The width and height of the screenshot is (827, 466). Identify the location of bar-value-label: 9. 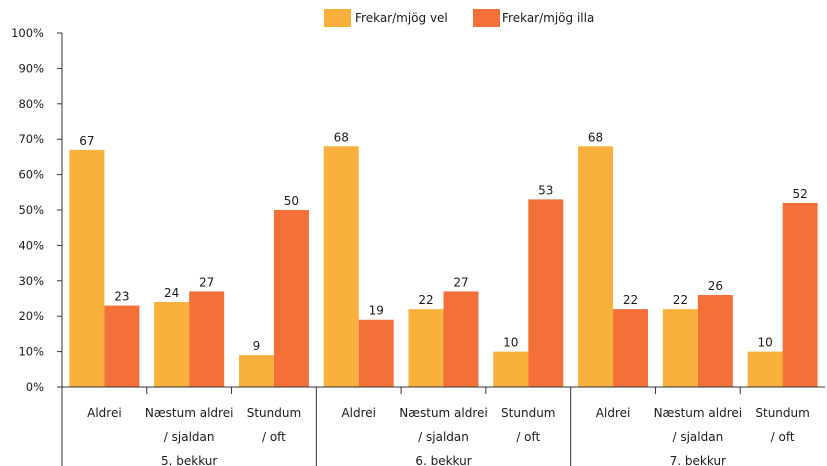
(257, 346).